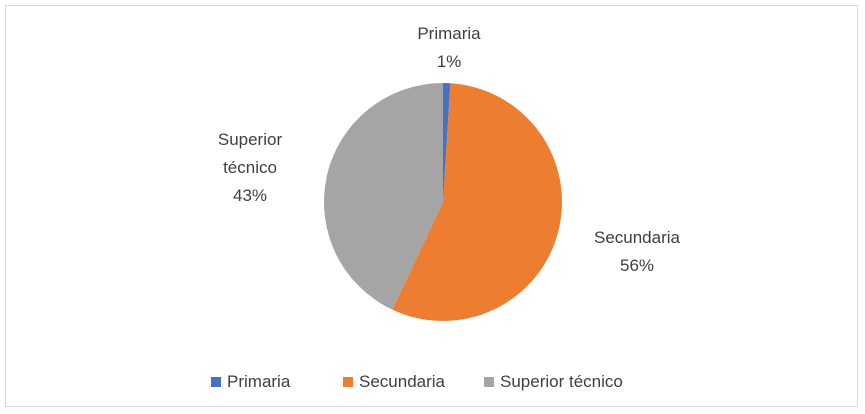 This screenshot has width=865, height=414. I want to click on data-label: Primaria 1%, so click(449, 48).